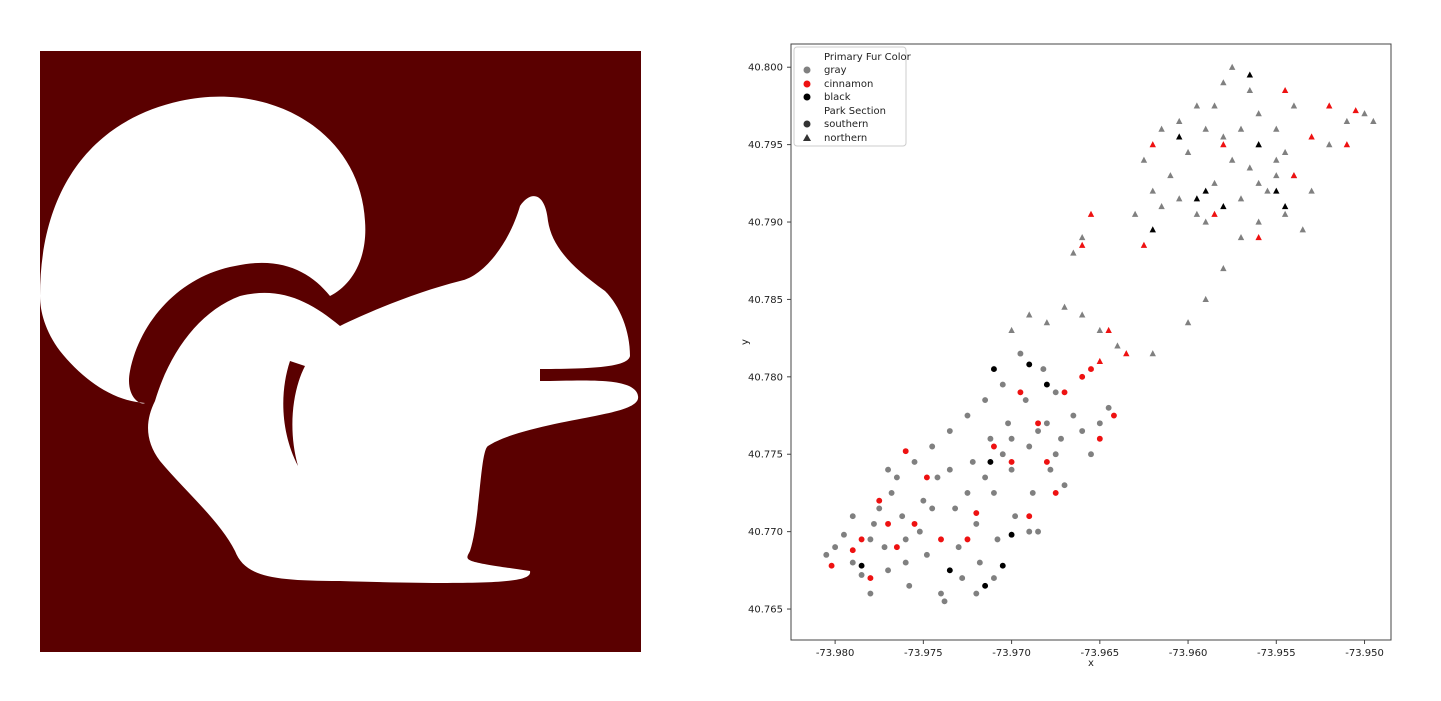  I want to click on y-tick-label: 40.785, so click(765, 300).